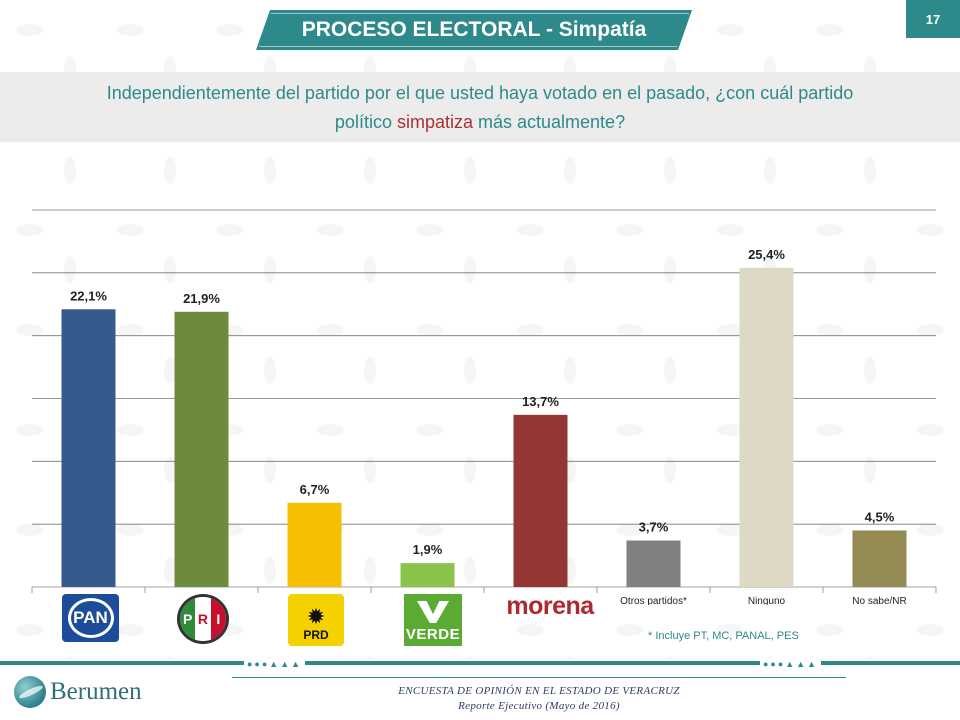 The height and width of the screenshot is (720, 960). Describe the element at coordinates (88, 295) in the screenshot. I see `data-label: 22,1%` at that location.